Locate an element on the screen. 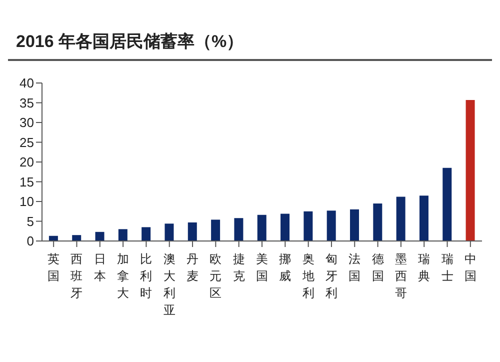 This screenshot has height=362, width=500. x-tick-label: 德国 is located at coordinates (378, 267).